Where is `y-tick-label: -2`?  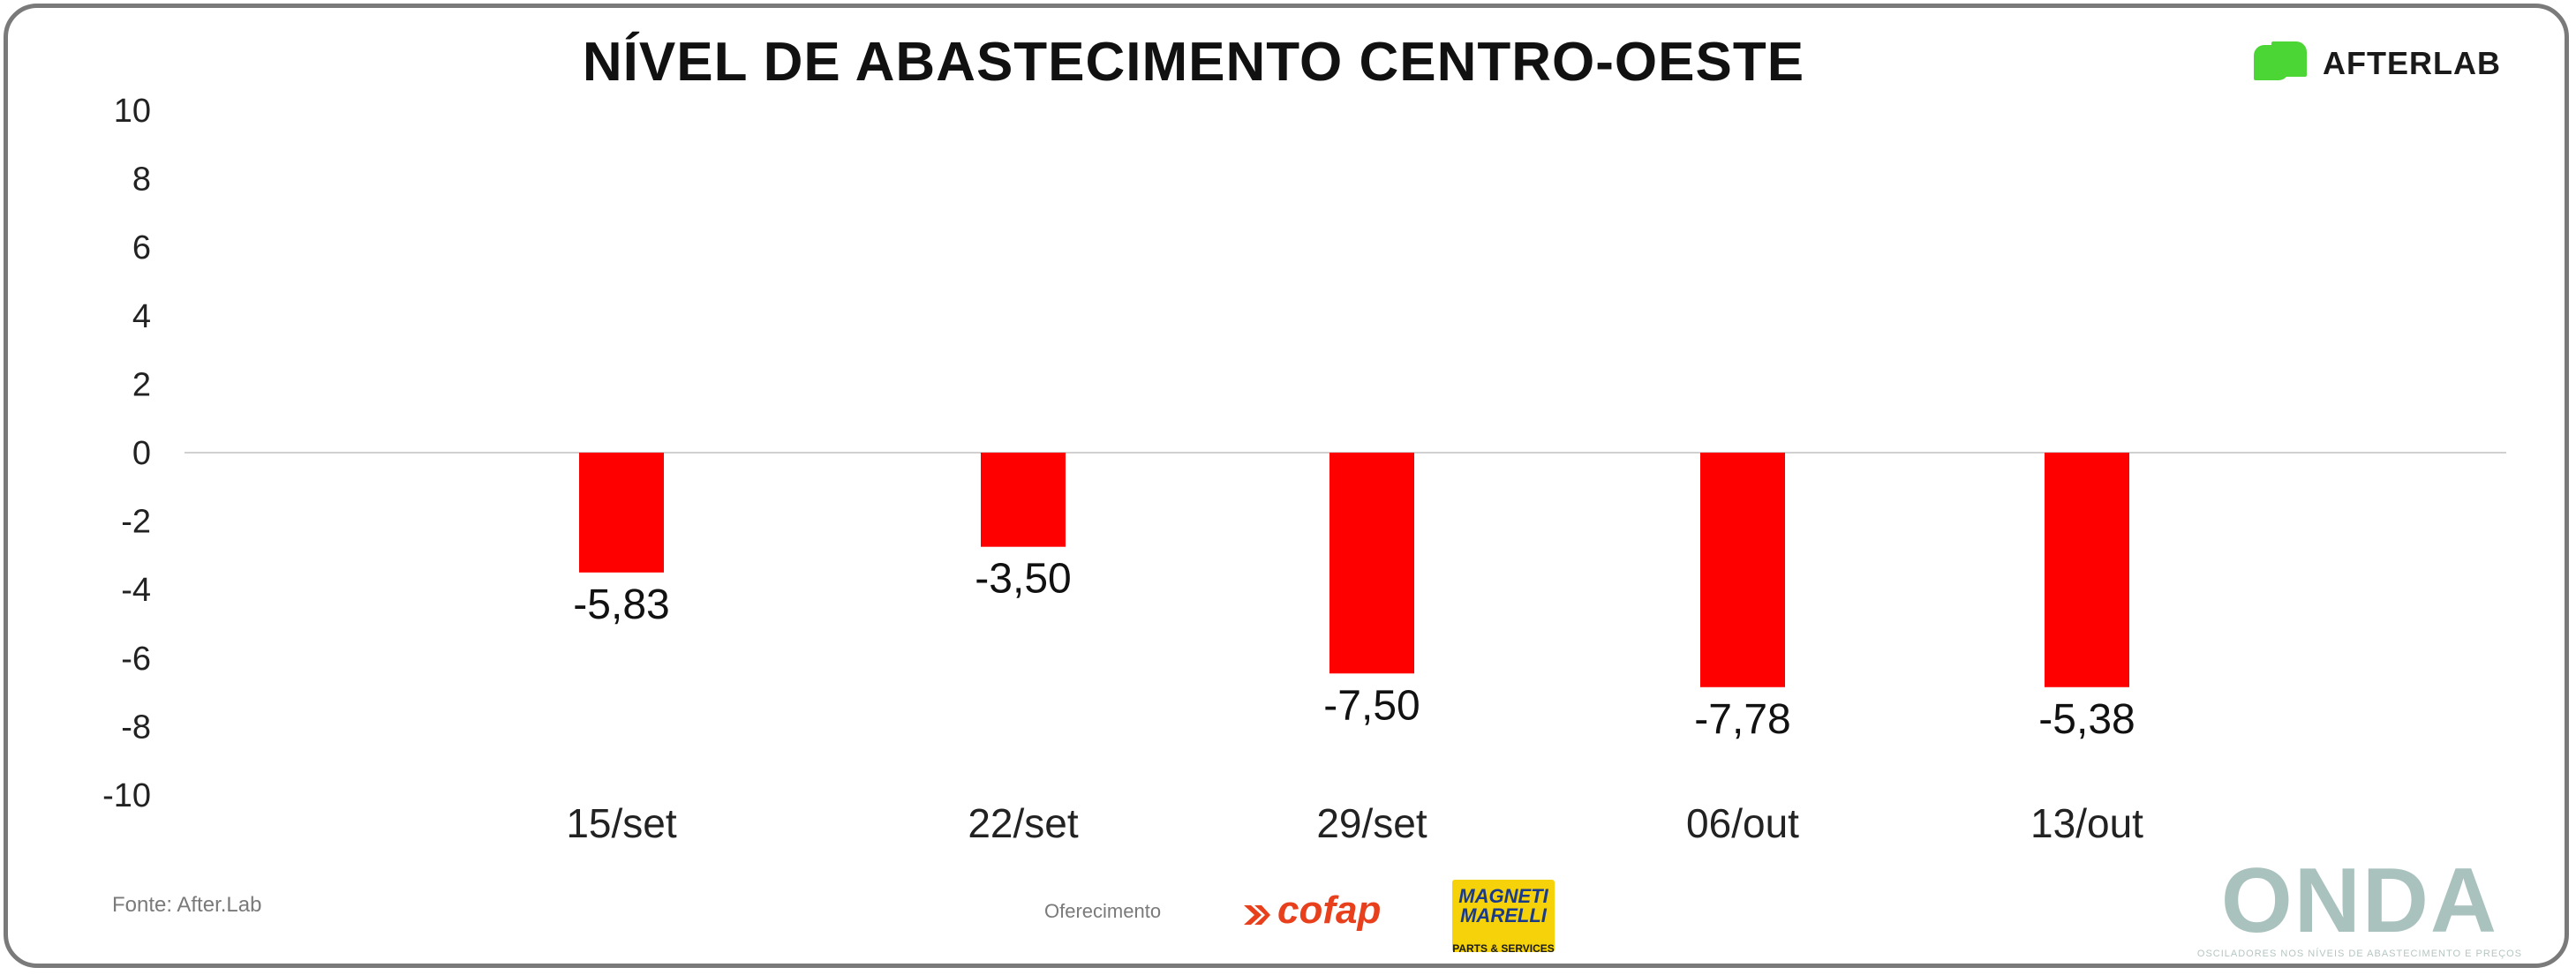 y-tick-label: -2 is located at coordinates (136, 522).